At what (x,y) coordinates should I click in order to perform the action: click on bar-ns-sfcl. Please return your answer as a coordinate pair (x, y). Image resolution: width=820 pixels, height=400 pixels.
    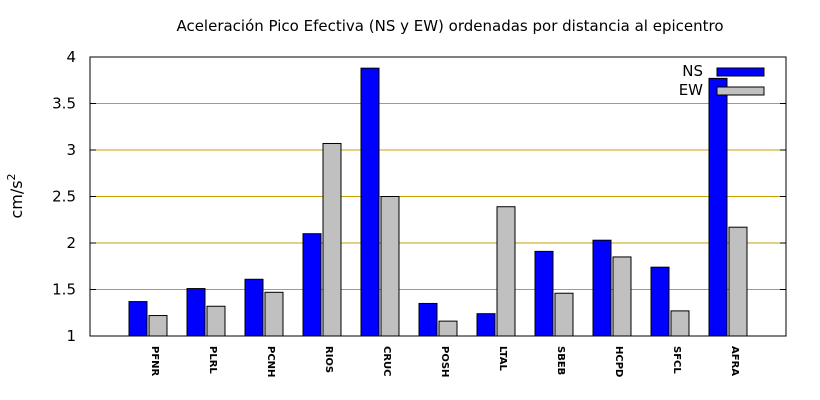
    Looking at the image, I should click on (660, 301).